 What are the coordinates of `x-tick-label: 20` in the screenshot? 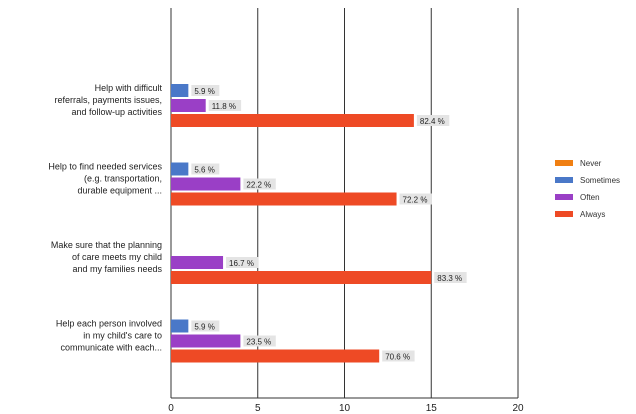 It's located at (518, 408).